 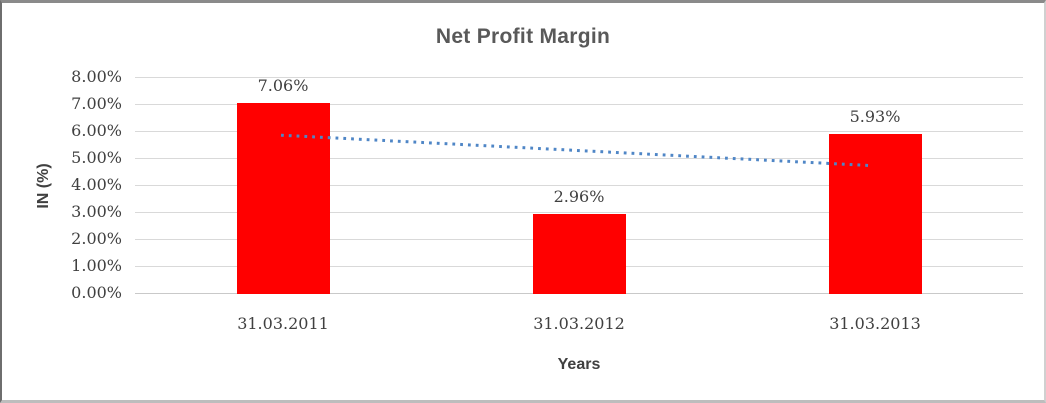 What do you see at coordinates (579, 197) in the screenshot?
I see `bar-data-label: 2.96%` at bounding box center [579, 197].